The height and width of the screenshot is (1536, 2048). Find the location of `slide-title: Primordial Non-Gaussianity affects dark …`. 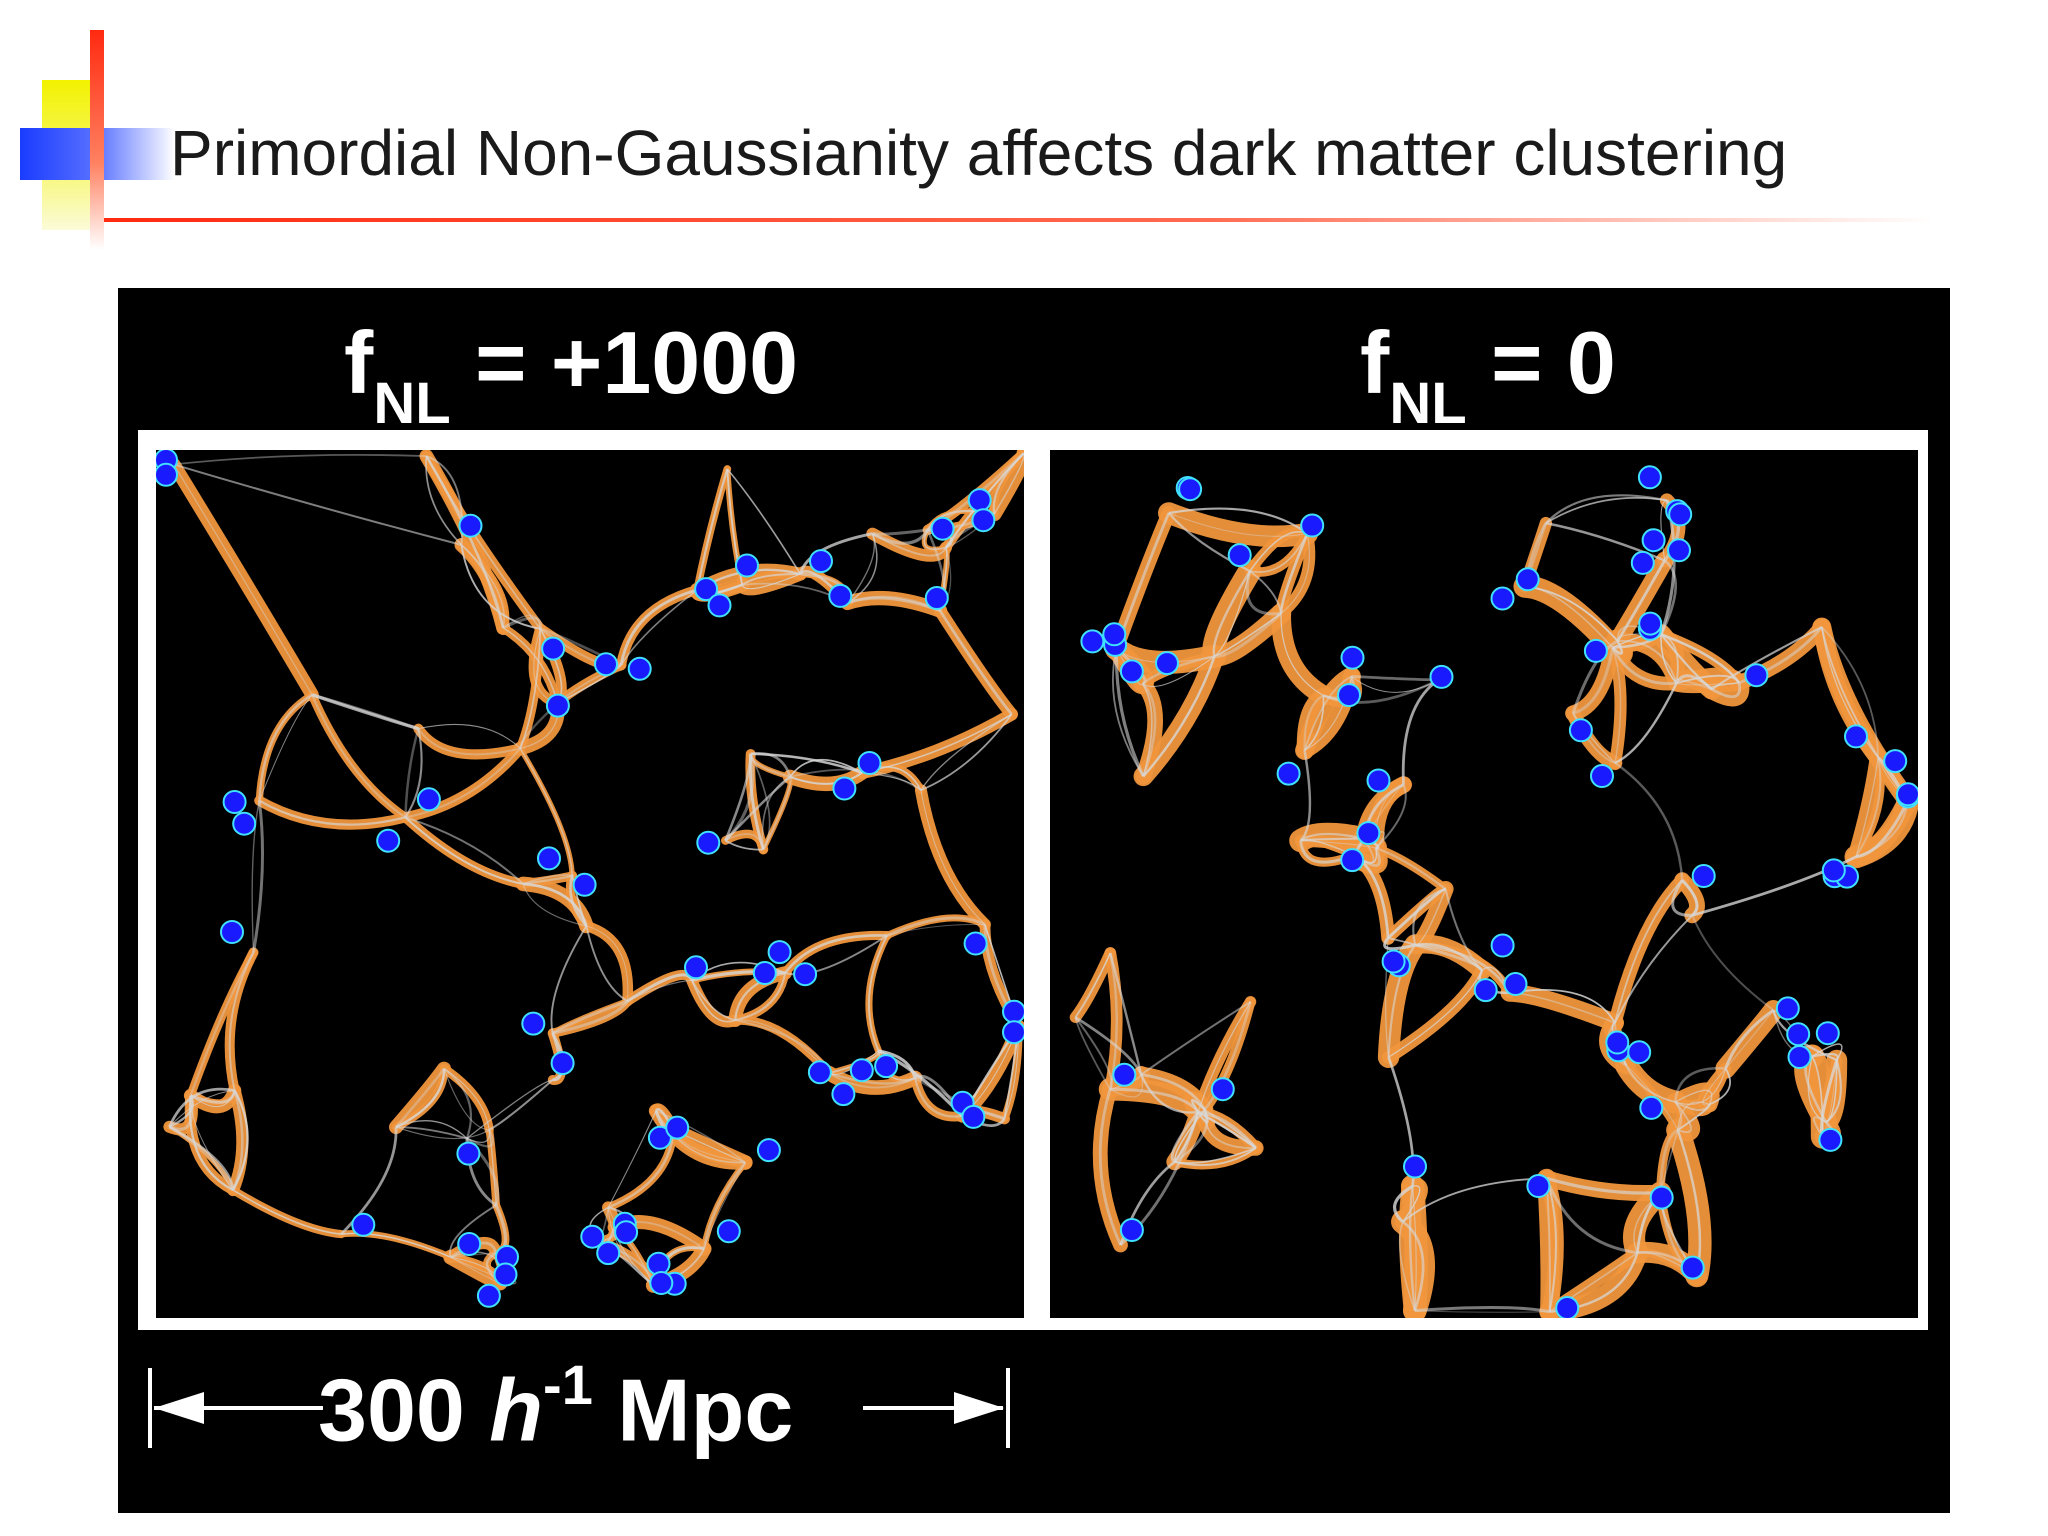

slide-title: Primordial Non-Gaussianity affects dark … is located at coordinates (979, 153).